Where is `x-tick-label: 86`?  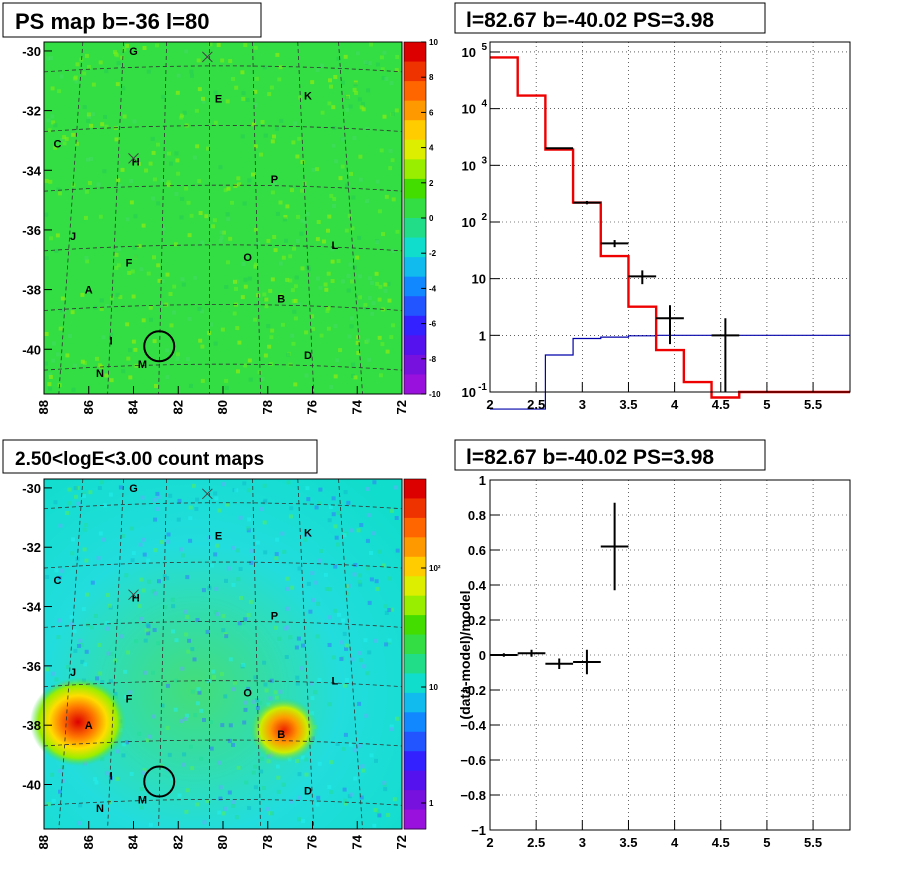 x-tick-label: 86 is located at coordinates (88, 407).